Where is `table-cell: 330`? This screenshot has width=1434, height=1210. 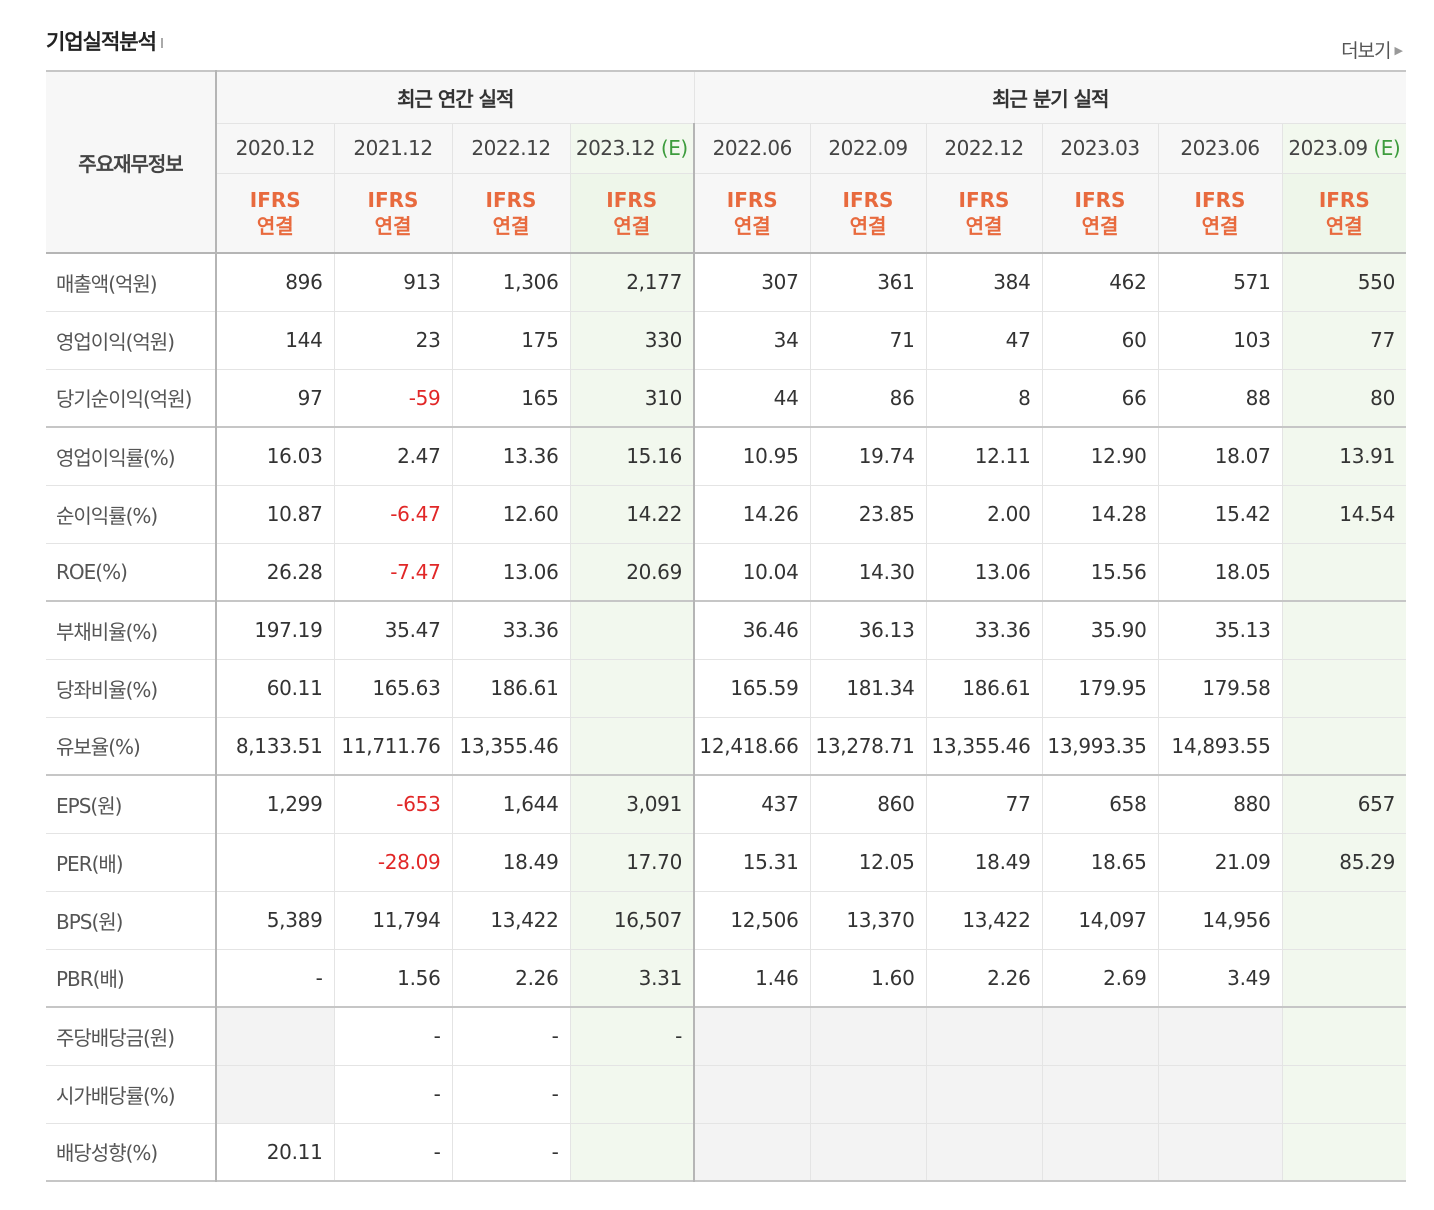
table-cell: 330 is located at coordinates (632, 340).